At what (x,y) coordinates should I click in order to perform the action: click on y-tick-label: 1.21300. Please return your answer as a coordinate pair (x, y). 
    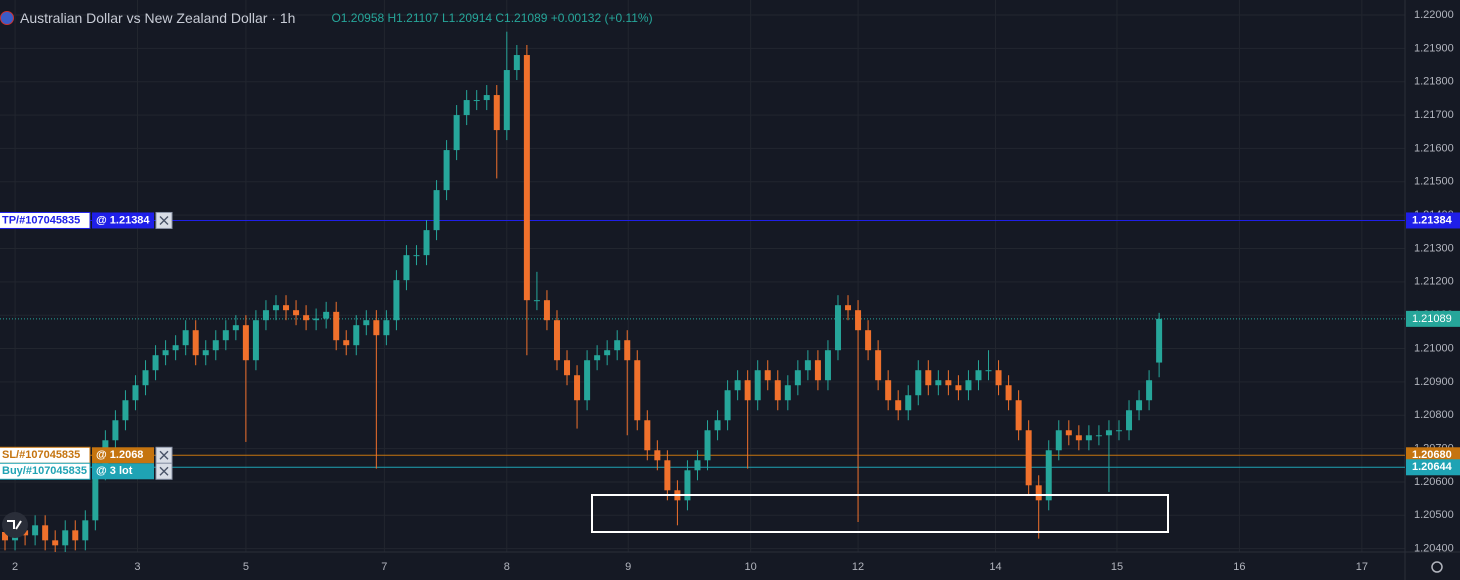
    Looking at the image, I should click on (1434, 248).